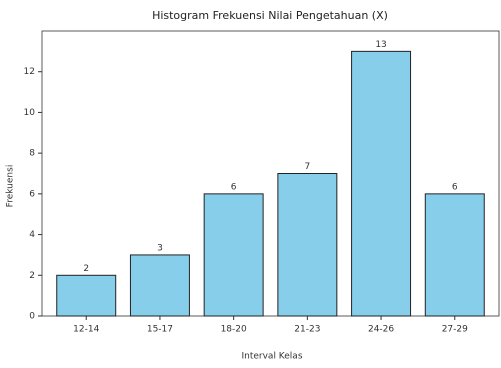 The image size is (501, 368). What do you see at coordinates (32, 235) in the screenshot?
I see `y-tick-label: 4` at bounding box center [32, 235].